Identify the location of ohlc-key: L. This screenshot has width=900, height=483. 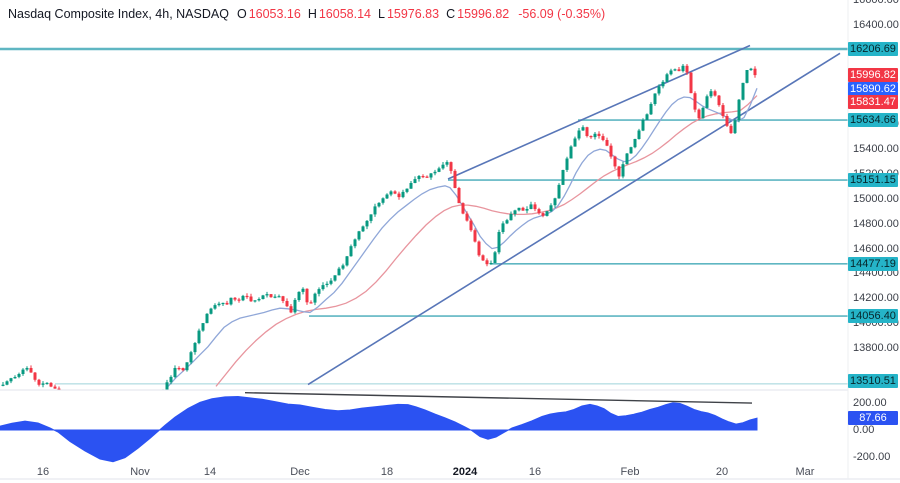
(381, 14).